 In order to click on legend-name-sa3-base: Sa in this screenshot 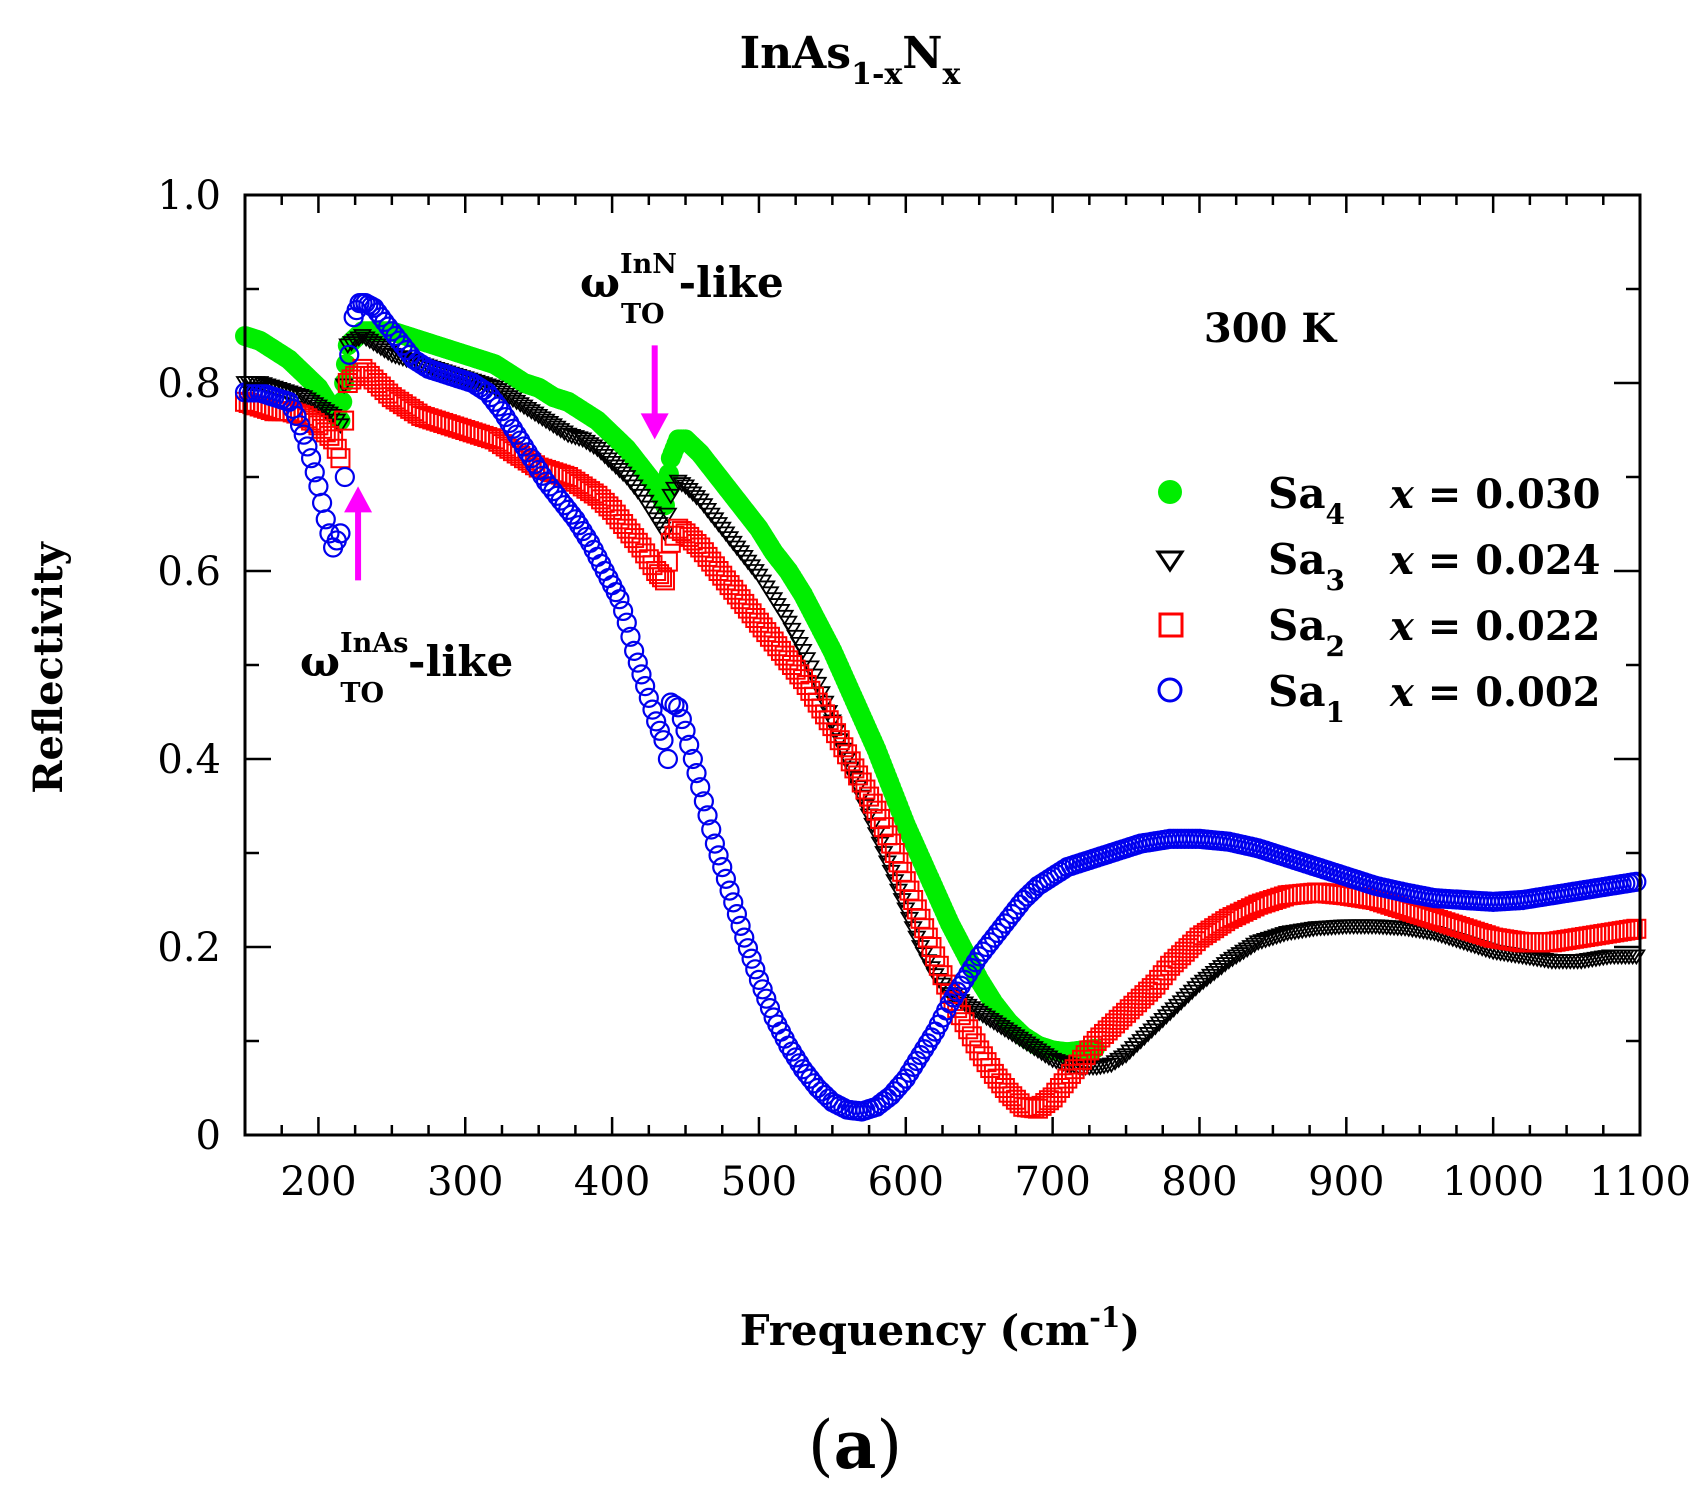, I will do `click(1297, 559)`.